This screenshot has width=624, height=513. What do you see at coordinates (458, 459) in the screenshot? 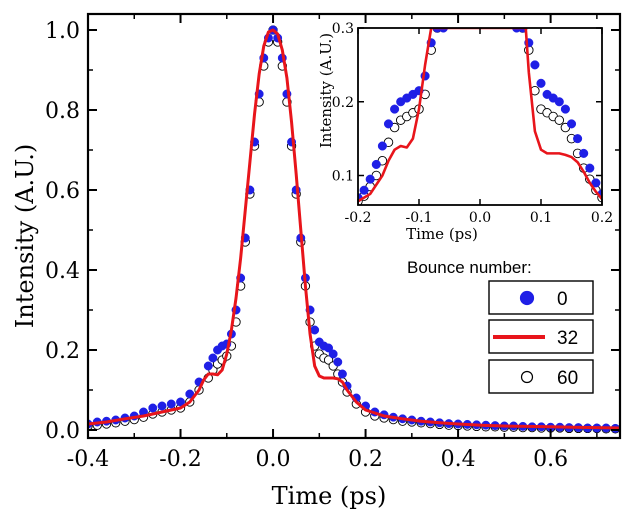
I see `main-x-tick-label: 0.4` at bounding box center [458, 459].